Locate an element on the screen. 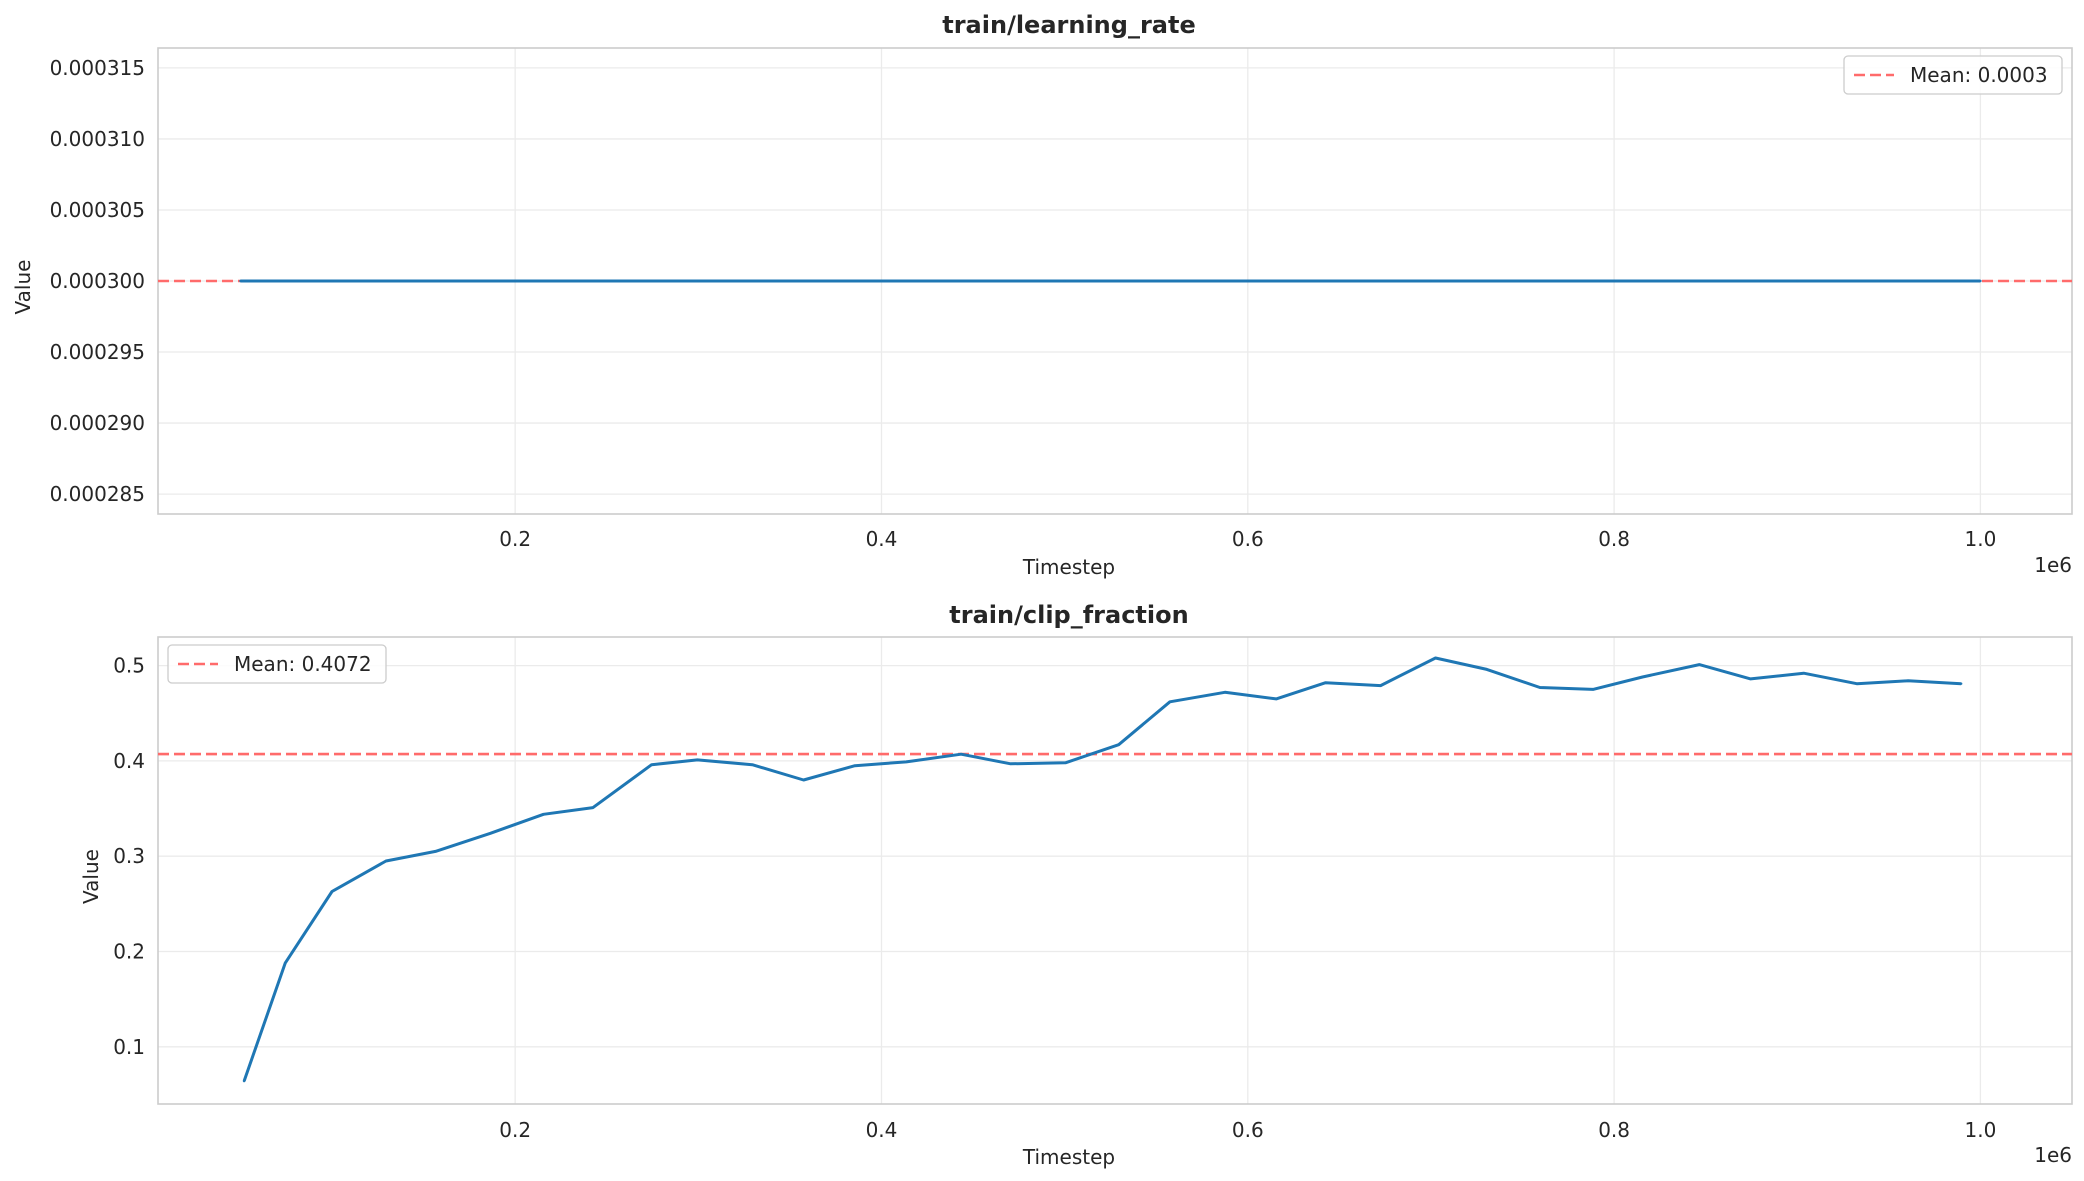  y-tick-label: 0.000285 is located at coordinates (97, 494).